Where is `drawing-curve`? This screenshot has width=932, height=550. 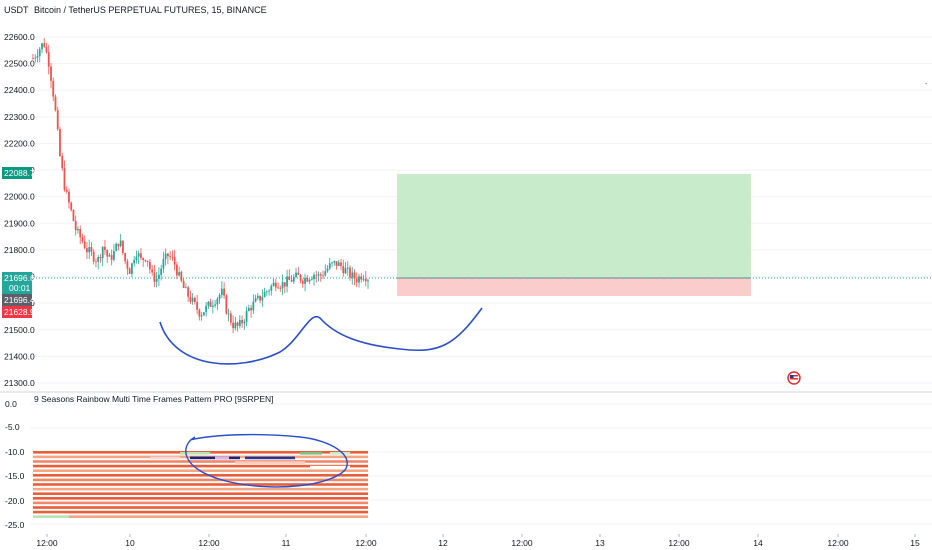
drawing-curve is located at coordinates (321, 336).